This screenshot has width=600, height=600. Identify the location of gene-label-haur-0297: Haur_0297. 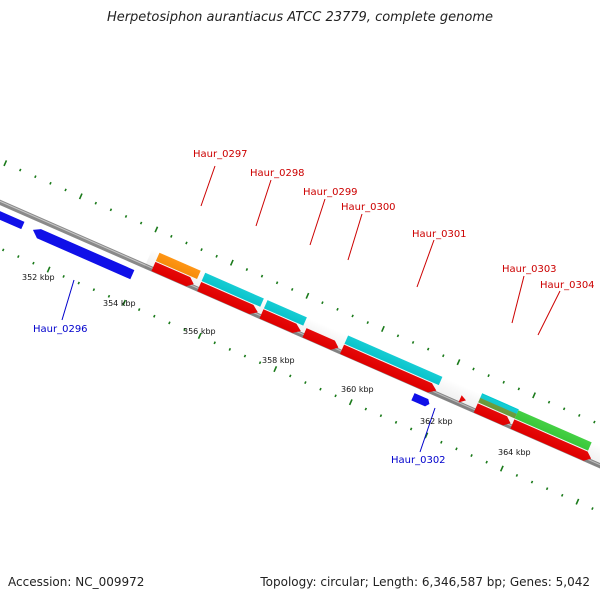
(220, 154).